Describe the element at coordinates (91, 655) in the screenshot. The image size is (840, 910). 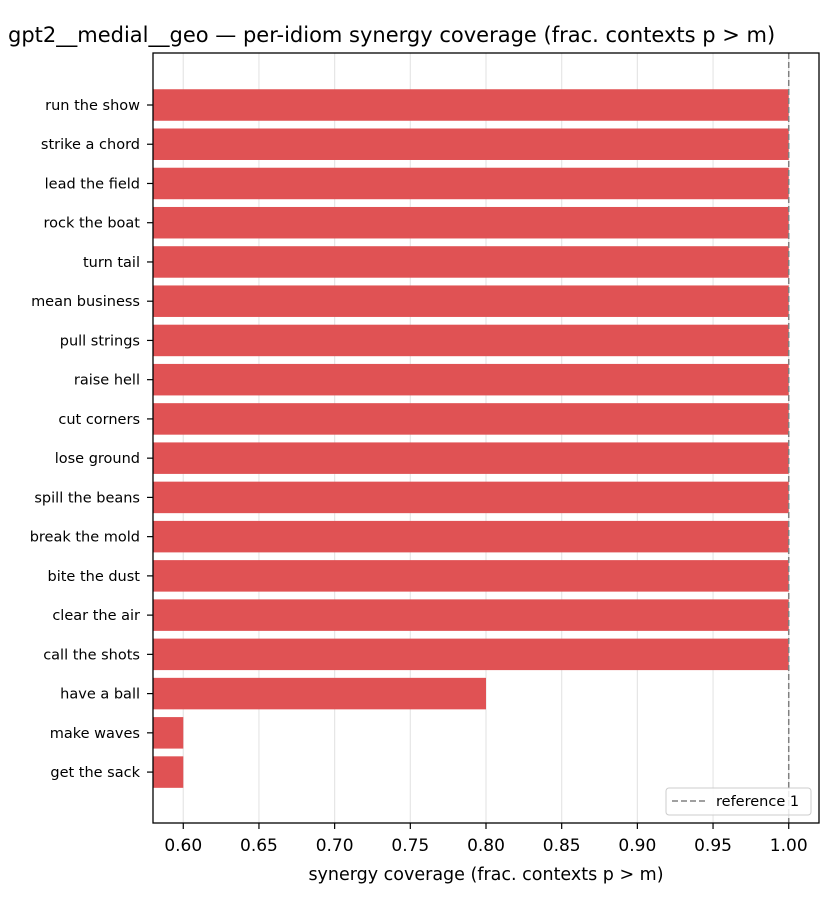
I see `y-category-label: call the shots` at that location.